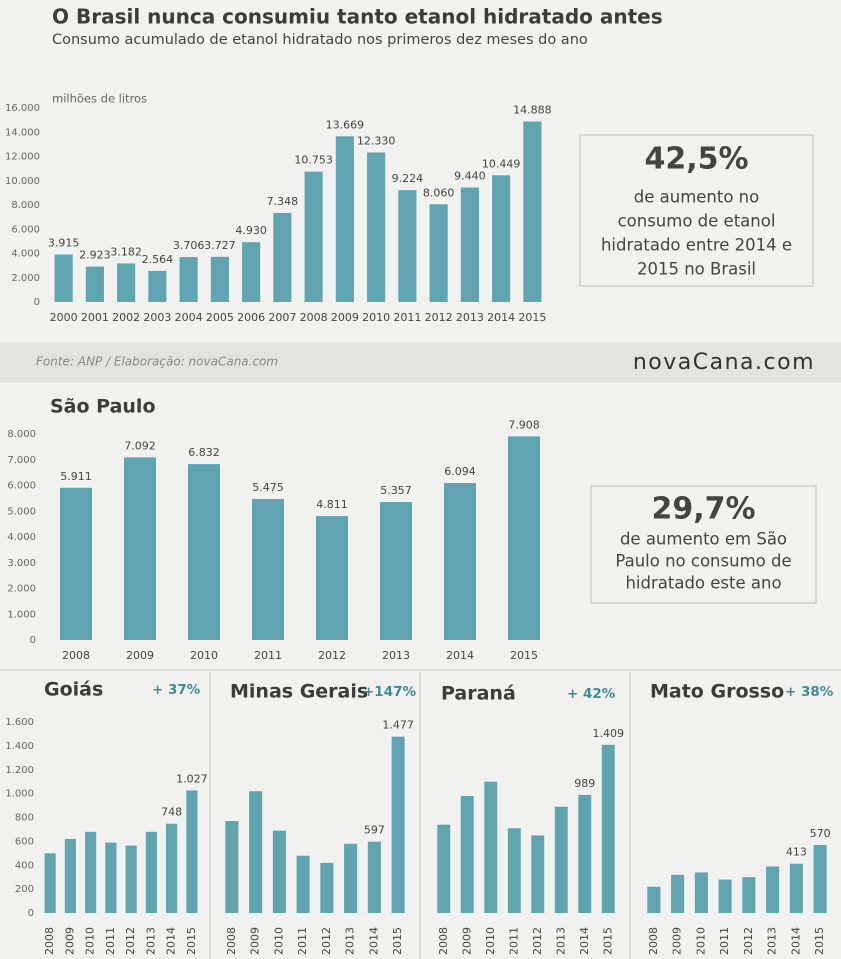  I want to click on data-label: 989, so click(584, 783).